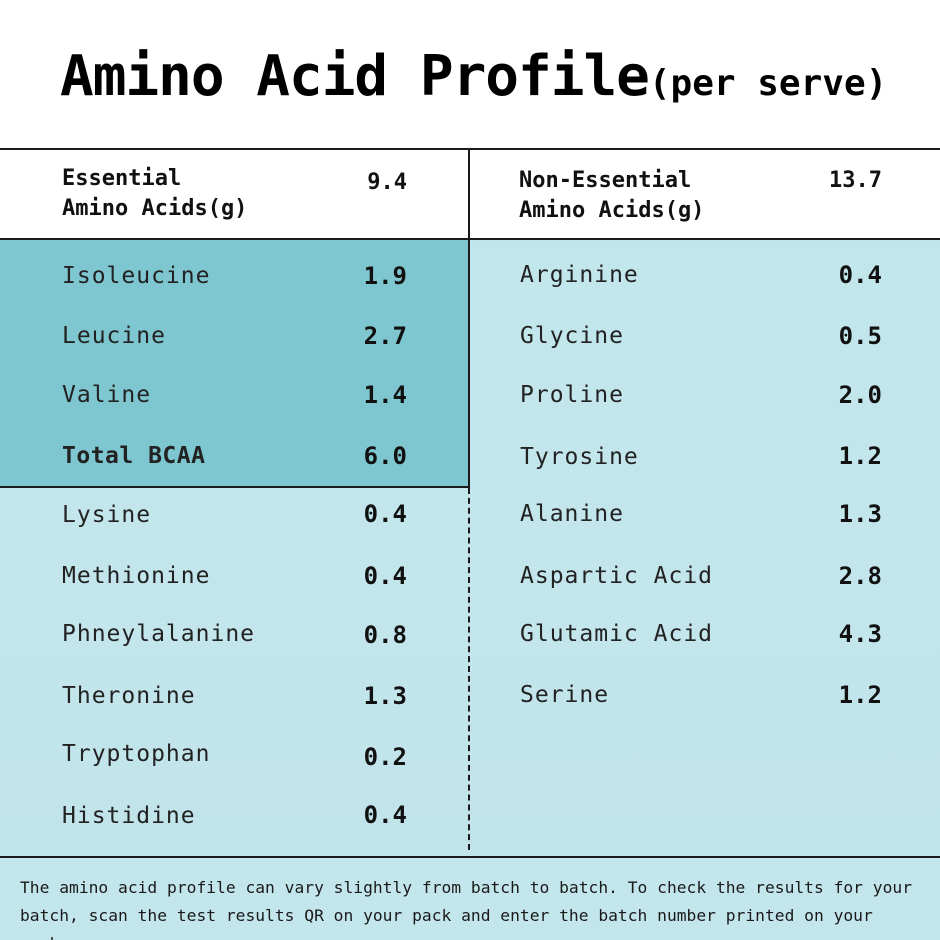 This screenshot has width=940, height=940. Describe the element at coordinates (860, 336) in the screenshot. I see `table-row-value: 0.5` at that location.